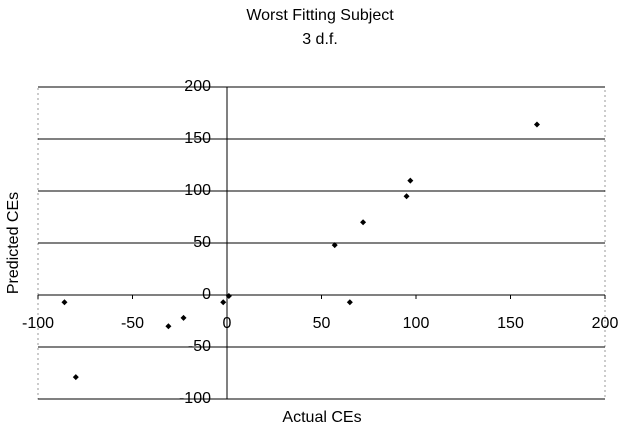 Image resolution: width=623 pixels, height=432 pixels. I want to click on x-tick-label: -50, so click(132, 323).